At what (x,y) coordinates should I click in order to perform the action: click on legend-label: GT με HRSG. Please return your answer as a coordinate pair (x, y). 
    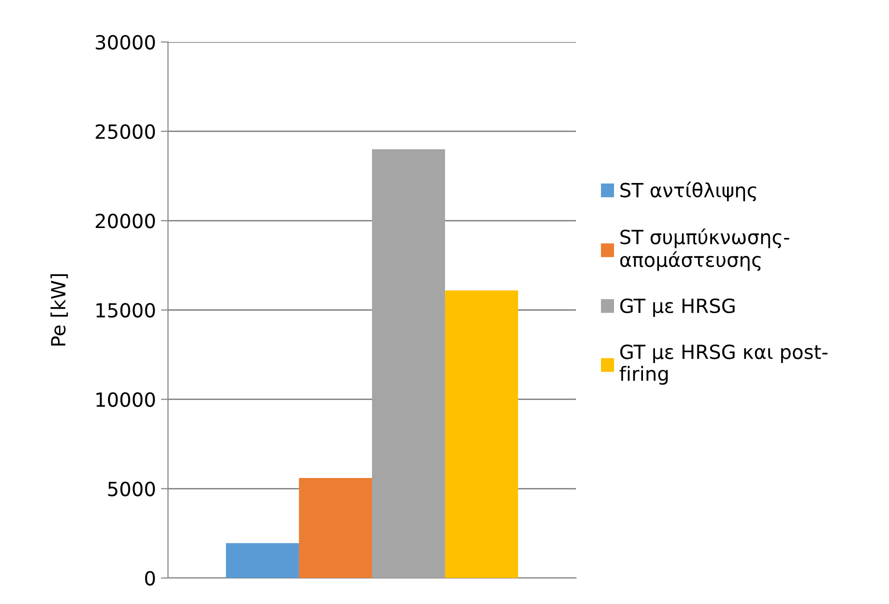
    Looking at the image, I should click on (677, 307).